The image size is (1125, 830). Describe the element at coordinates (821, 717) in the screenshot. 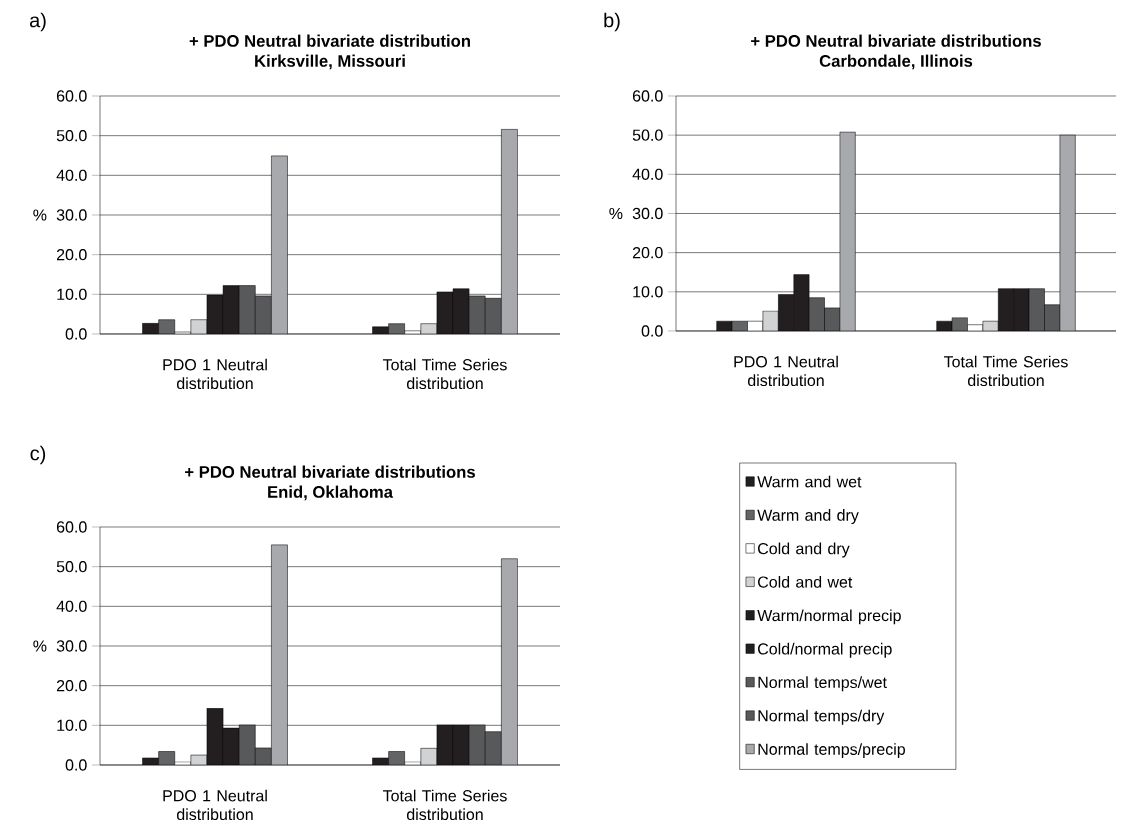

I see `legend-label: Normal temps/dry` at that location.